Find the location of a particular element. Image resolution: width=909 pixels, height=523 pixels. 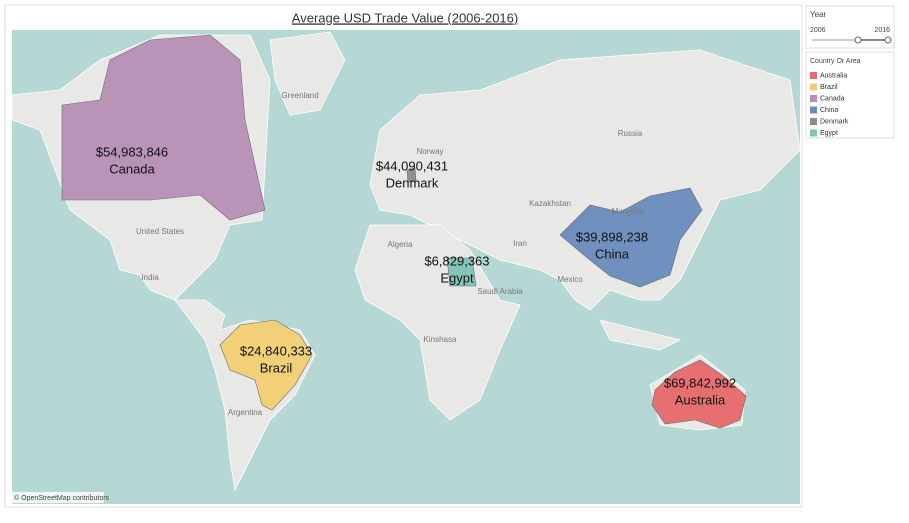

filter-max: 2016 is located at coordinates (882, 30).